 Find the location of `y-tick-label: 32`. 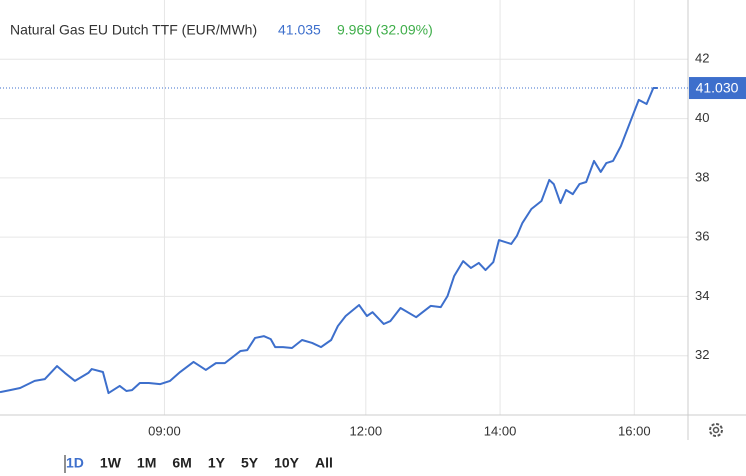

y-tick-label: 32 is located at coordinates (702, 354).